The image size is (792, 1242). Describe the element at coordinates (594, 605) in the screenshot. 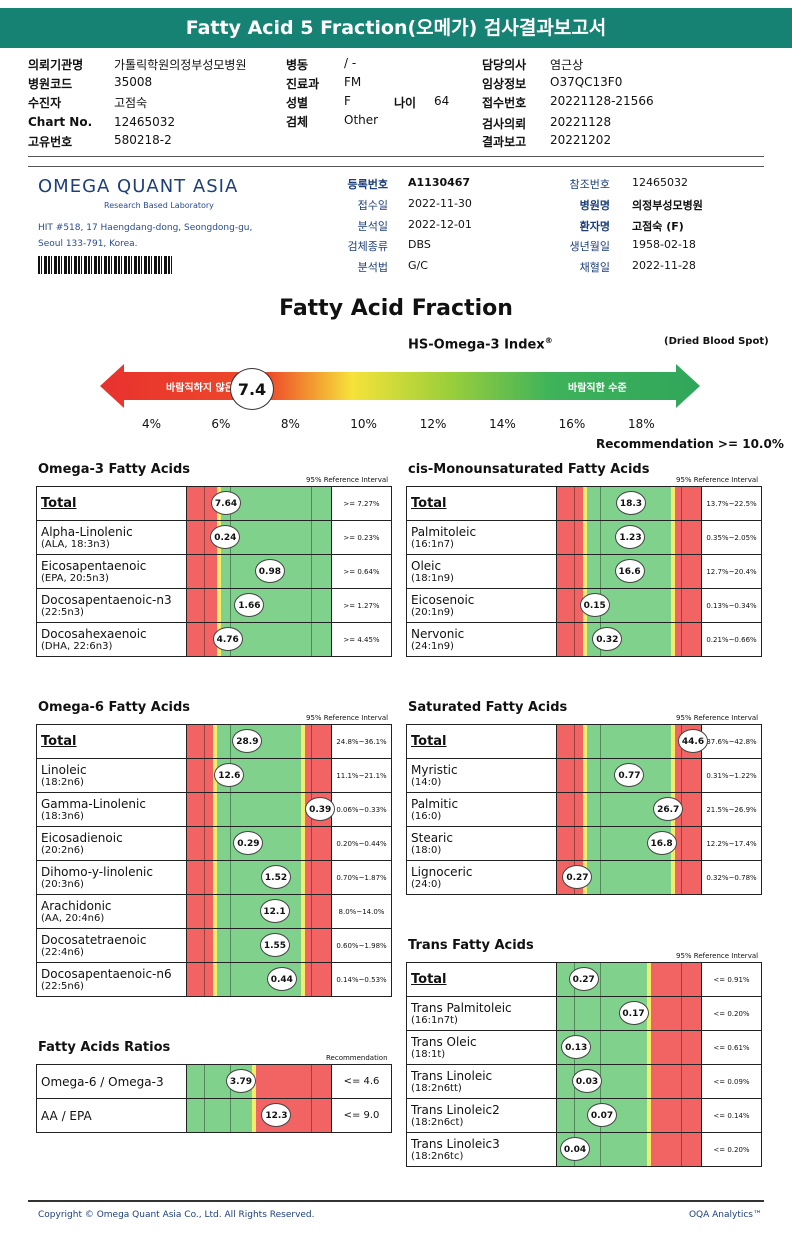

I see `result-value-bubble: 0.15` at that location.